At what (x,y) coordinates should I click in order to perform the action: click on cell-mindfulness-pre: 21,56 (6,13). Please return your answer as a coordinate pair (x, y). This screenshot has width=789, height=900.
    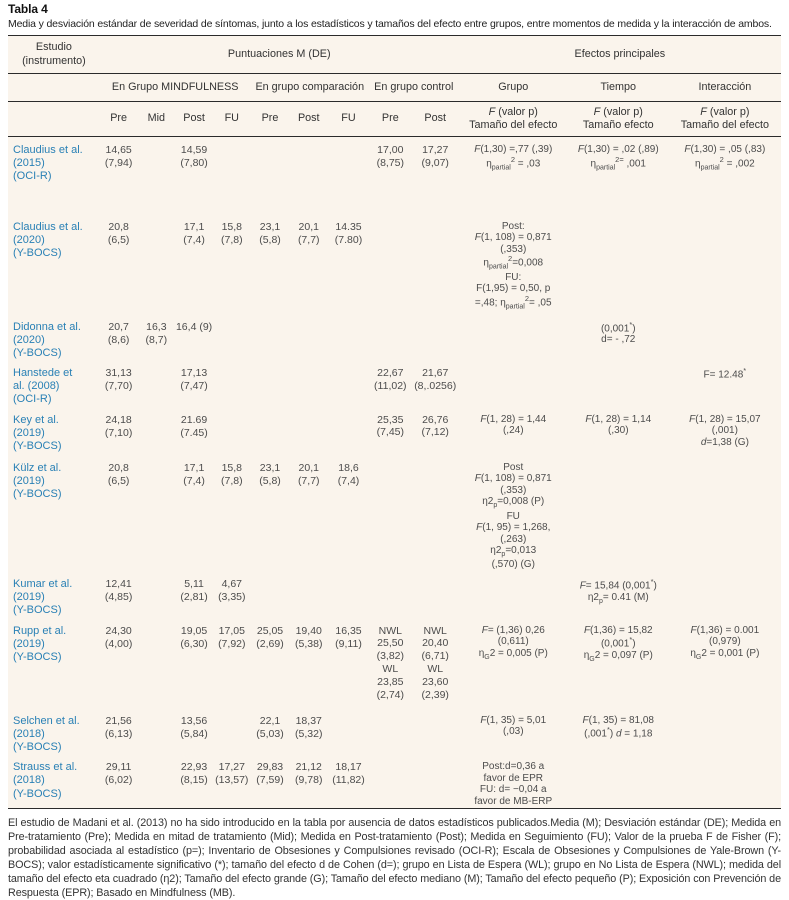
    Looking at the image, I should click on (118, 727).